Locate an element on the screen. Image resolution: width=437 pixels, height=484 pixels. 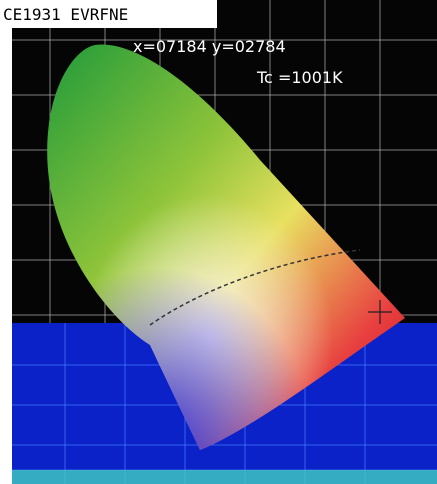
crosshair is located at coordinates (380, 312).